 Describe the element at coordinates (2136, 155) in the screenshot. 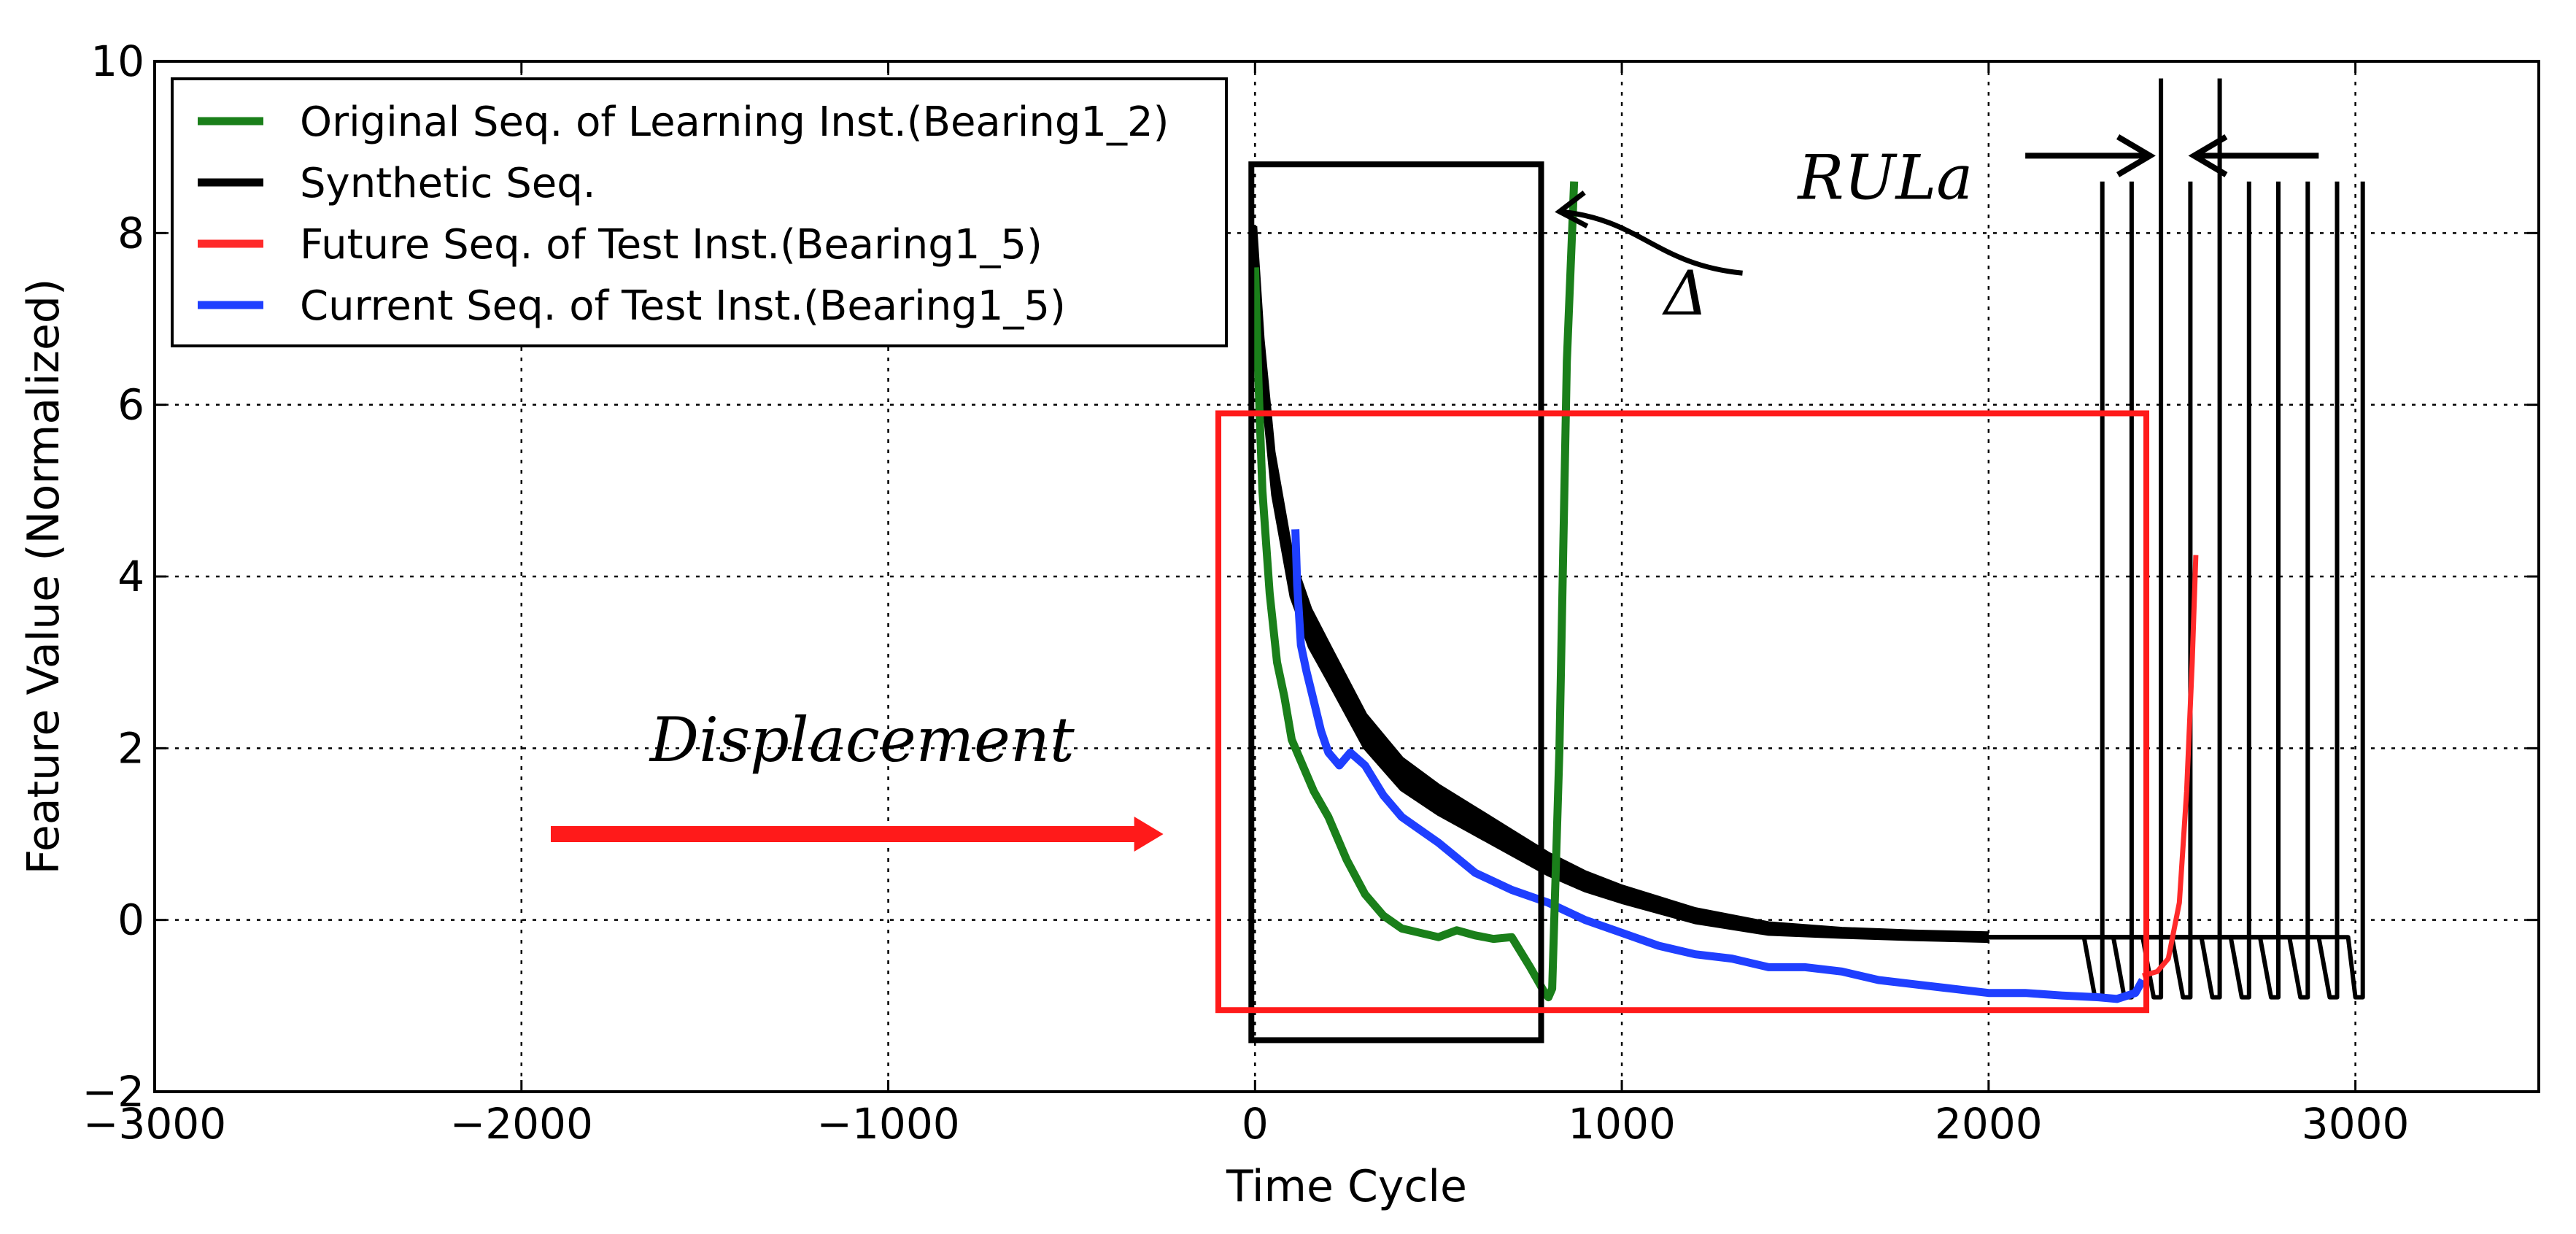

I see `rula-left-arrow-head` at that location.